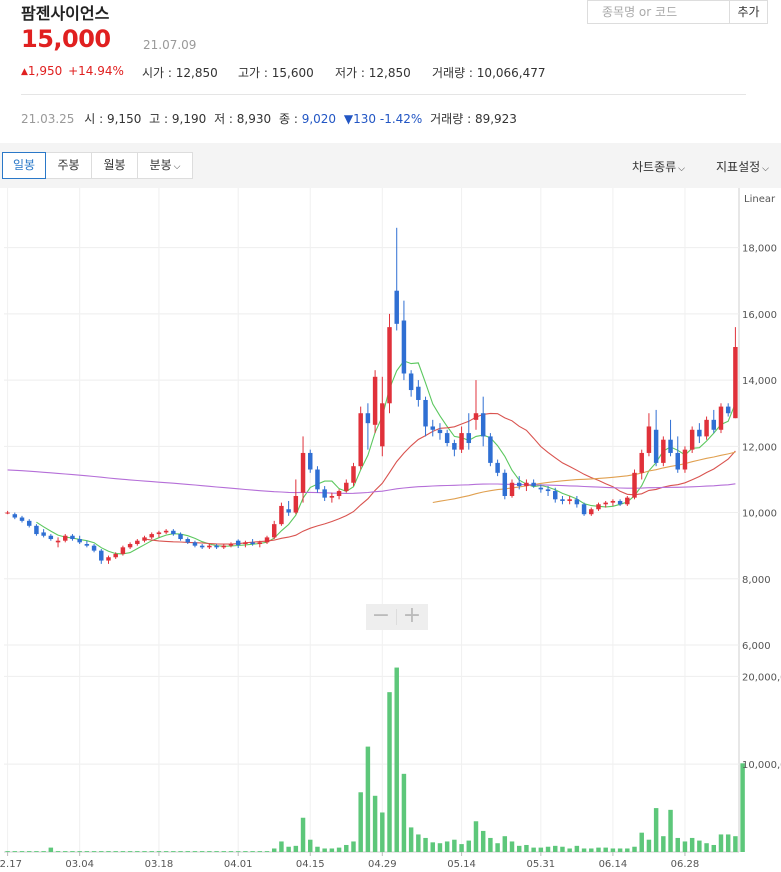 Image resolution: width=781 pixels, height=872 pixels. Describe the element at coordinates (159, 864) in the screenshot. I see `x-tick-label: 03.18` at that location.